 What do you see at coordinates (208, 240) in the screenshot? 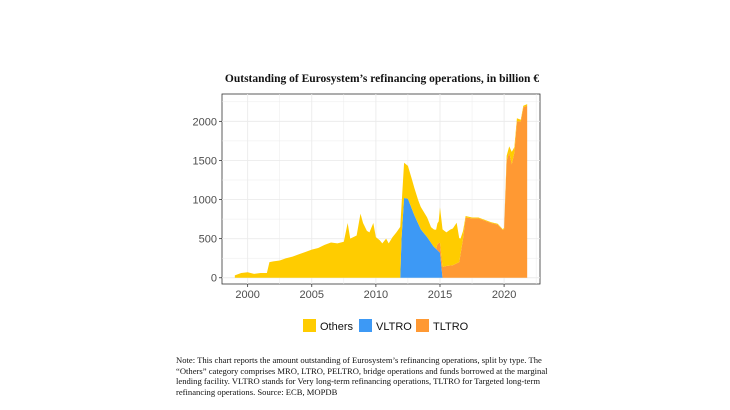
I see `y-tick-label: 500` at bounding box center [208, 240].